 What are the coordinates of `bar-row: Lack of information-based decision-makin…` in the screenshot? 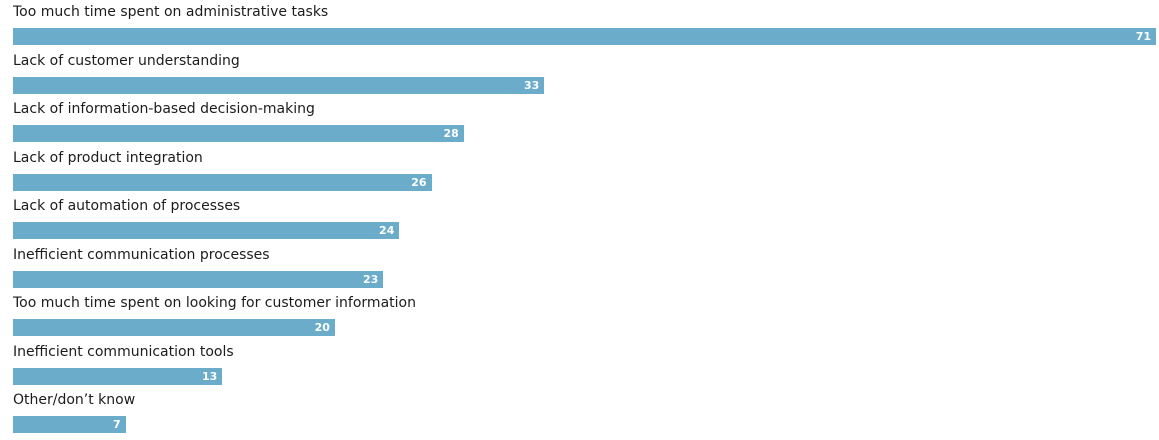 It's located at (579, 125).